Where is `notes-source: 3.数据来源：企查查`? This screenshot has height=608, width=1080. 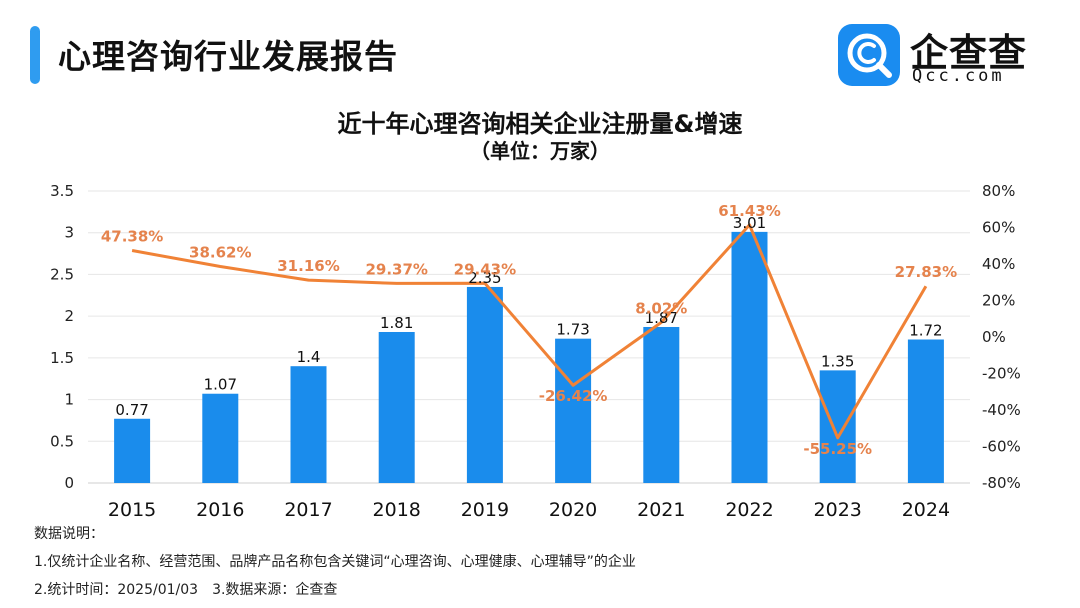 notes-source: 3.数据来源：企查查 is located at coordinates (275, 590).